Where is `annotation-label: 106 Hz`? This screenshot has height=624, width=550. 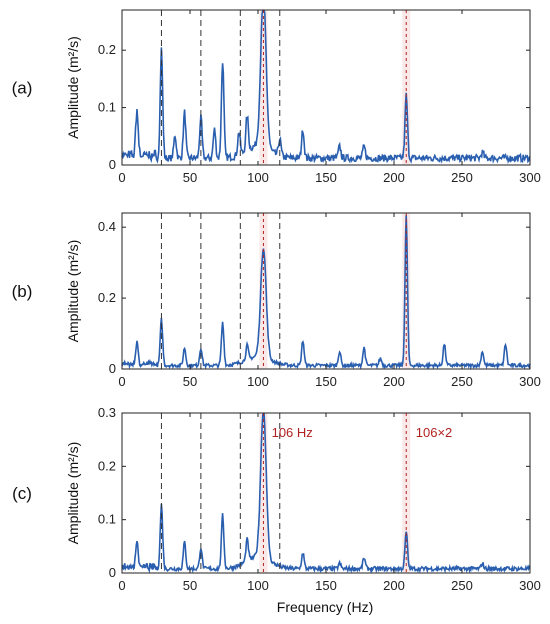 annotation-label: 106 Hz is located at coordinates (292, 432).